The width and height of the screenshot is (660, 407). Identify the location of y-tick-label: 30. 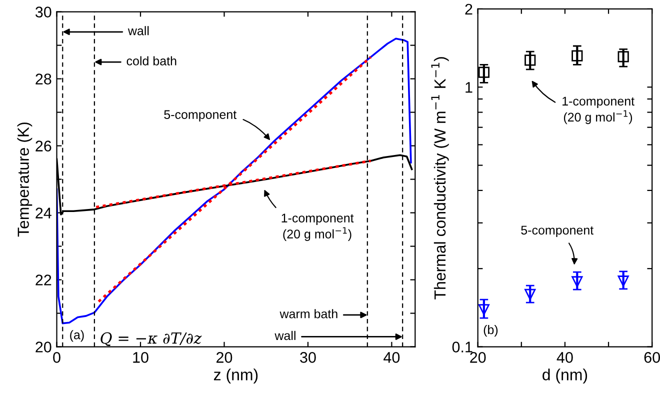
(43, 12).